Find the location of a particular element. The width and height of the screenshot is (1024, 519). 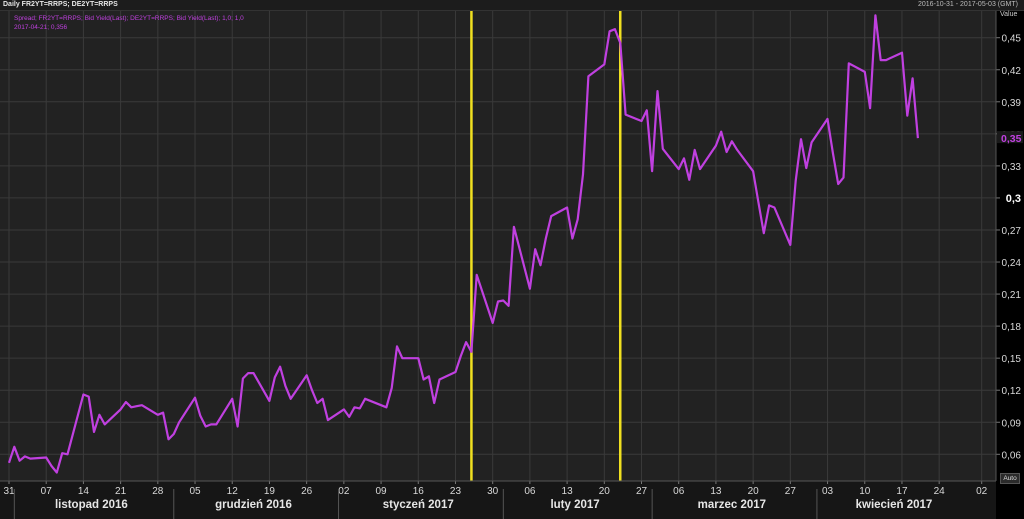

date-range: 2016-10-31 - 2017-05-03 (GMT) is located at coordinates (968, 4).